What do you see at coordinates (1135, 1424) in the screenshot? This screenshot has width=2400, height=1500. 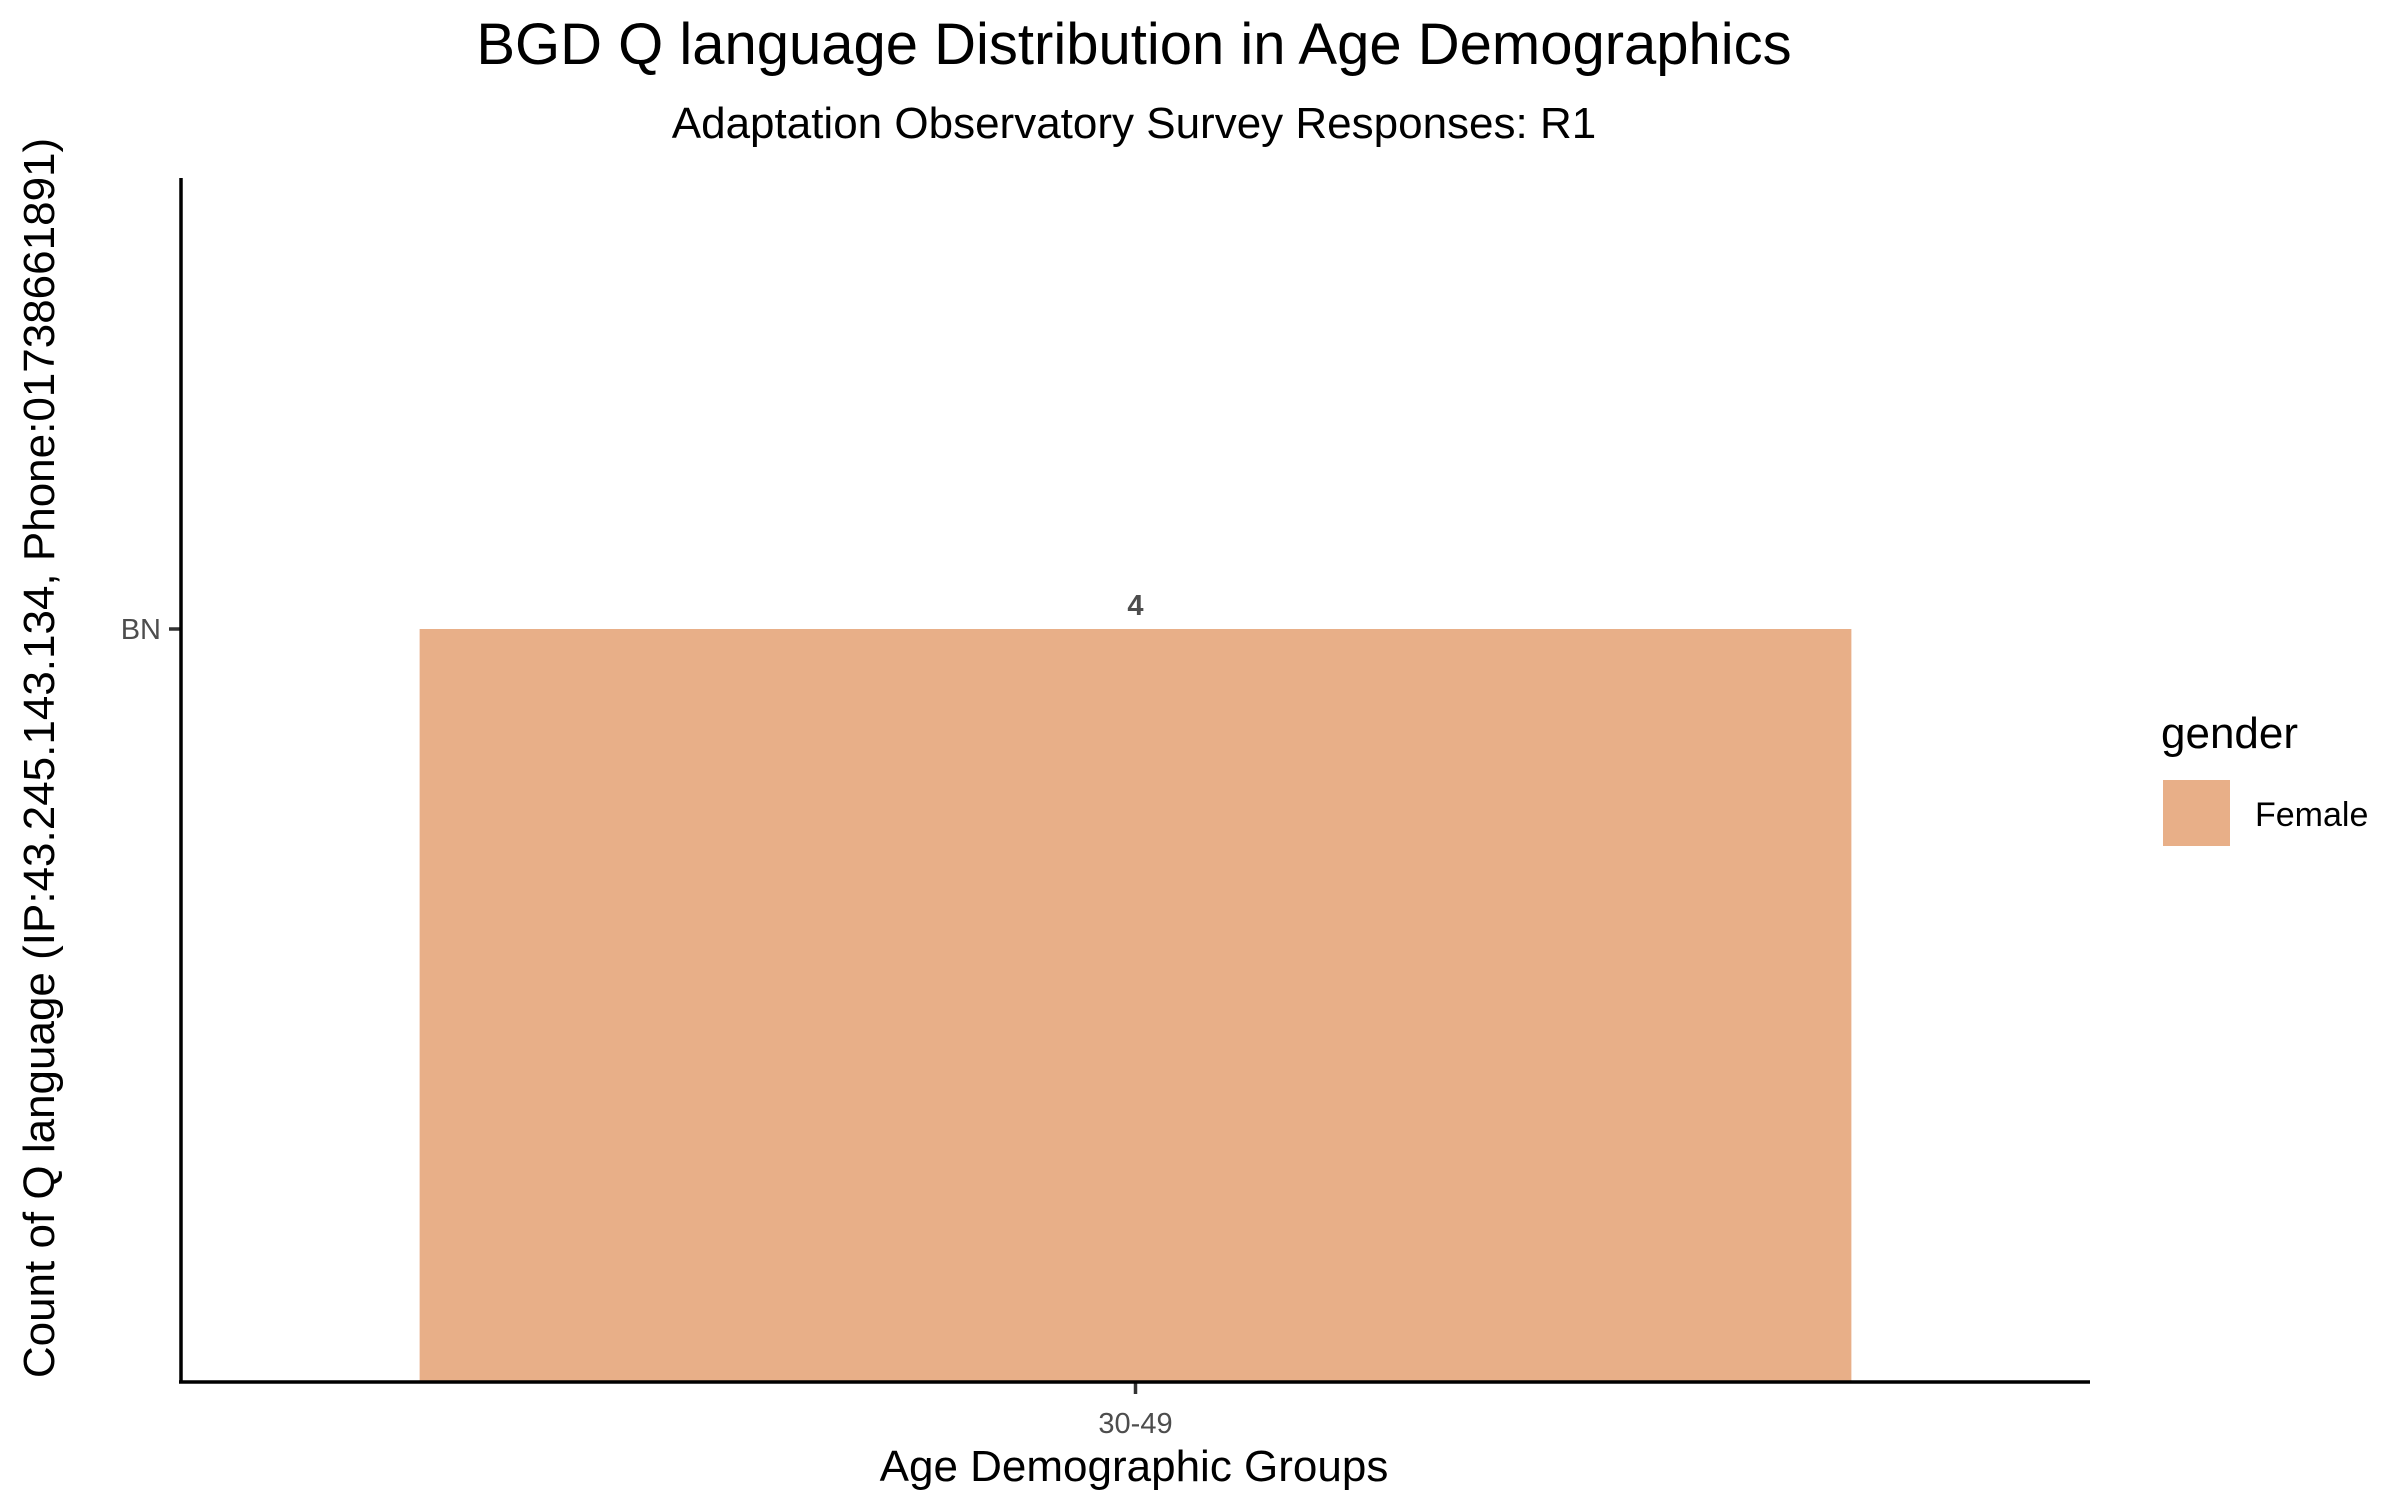 I see `x-tick-label: 30-49` at bounding box center [1135, 1424].